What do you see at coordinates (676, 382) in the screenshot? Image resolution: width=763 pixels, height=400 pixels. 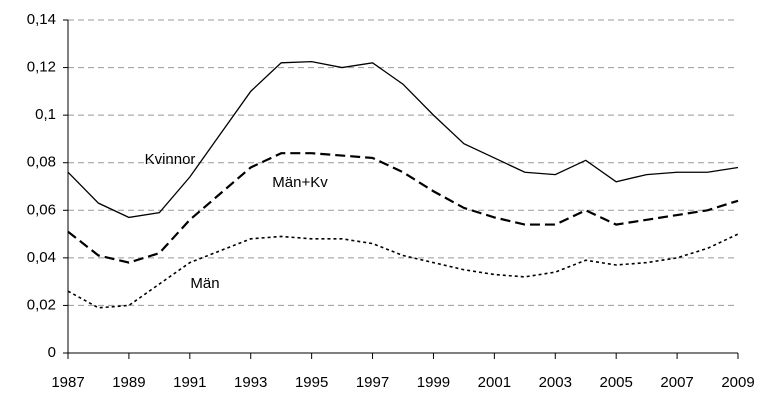 I see `x-tick-label: 2007` at bounding box center [676, 382].